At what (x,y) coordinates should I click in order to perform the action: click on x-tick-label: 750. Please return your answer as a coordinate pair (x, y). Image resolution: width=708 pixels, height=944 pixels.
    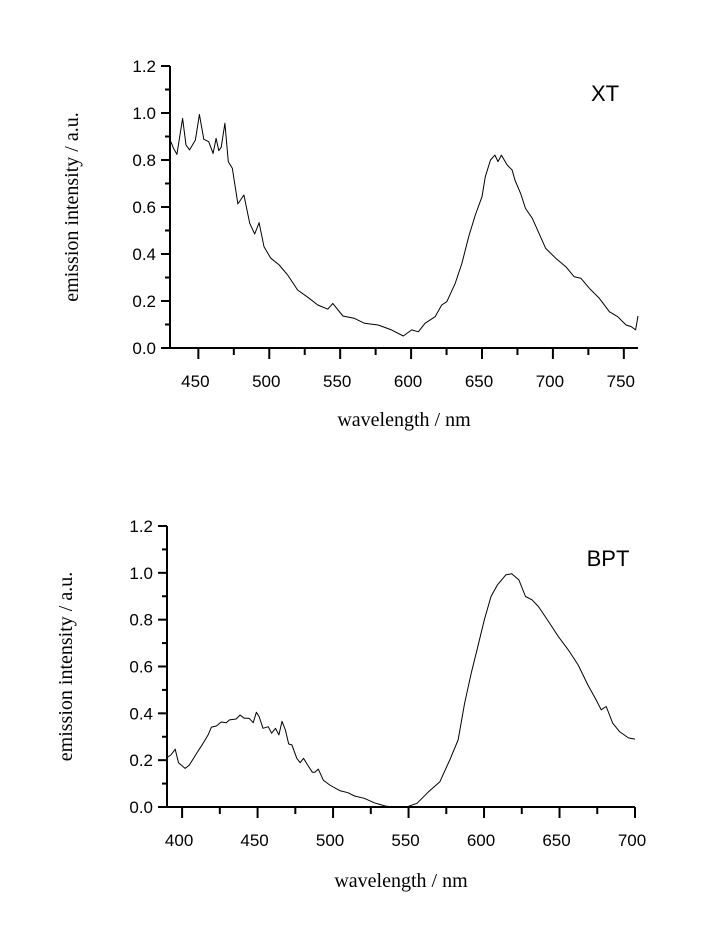
    Looking at the image, I should click on (621, 381).